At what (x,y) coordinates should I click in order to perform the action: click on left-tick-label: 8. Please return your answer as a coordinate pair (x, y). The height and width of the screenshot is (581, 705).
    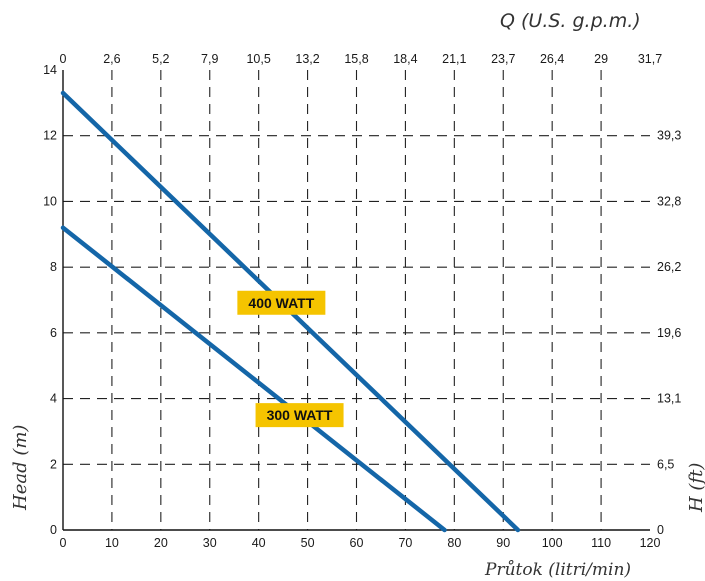
    Looking at the image, I should click on (53, 267).